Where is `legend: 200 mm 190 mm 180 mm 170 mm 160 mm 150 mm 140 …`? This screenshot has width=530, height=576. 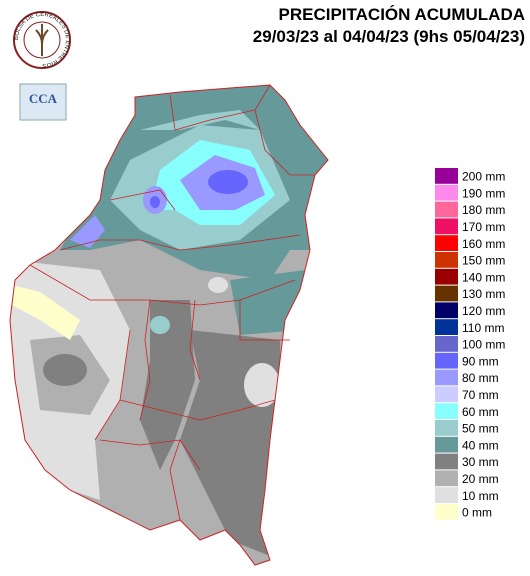 legend: 200 mm 190 mm 180 mm 170 mm 160 mm 150 mm 140 … is located at coordinates (470, 344).